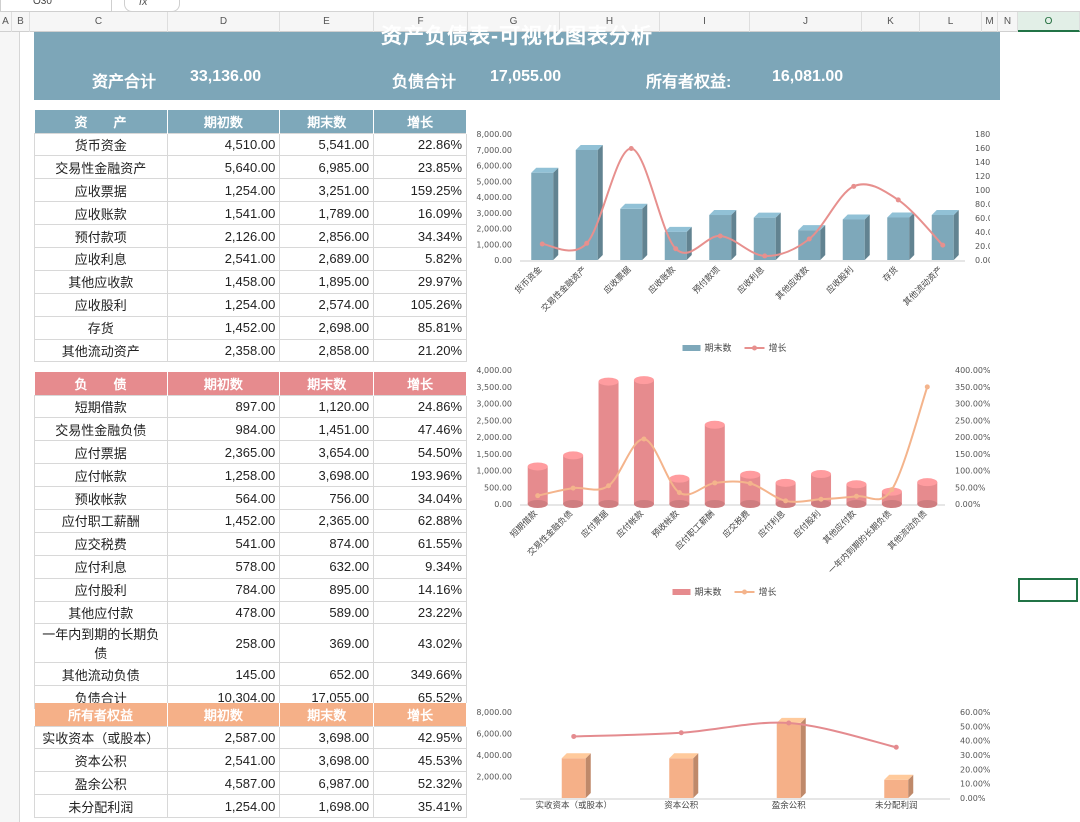 The image size is (1080, 822). Describe the element at coordinates (420, 327) in the screenshot. I see `assets-cell: 85.81%` at that location.